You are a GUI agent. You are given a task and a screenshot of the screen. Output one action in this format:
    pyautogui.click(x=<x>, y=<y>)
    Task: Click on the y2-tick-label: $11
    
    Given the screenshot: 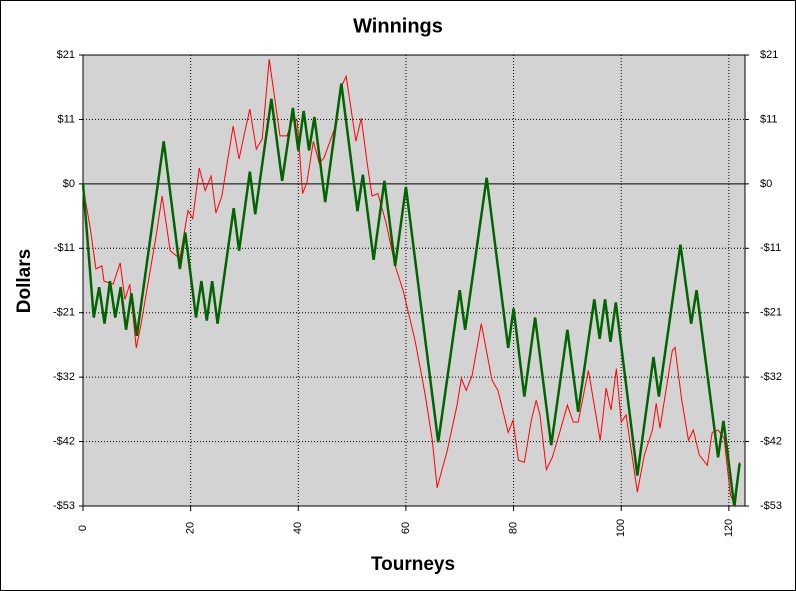 What is the action you would take?
    pyautogui.click(x=769, y=119)
    